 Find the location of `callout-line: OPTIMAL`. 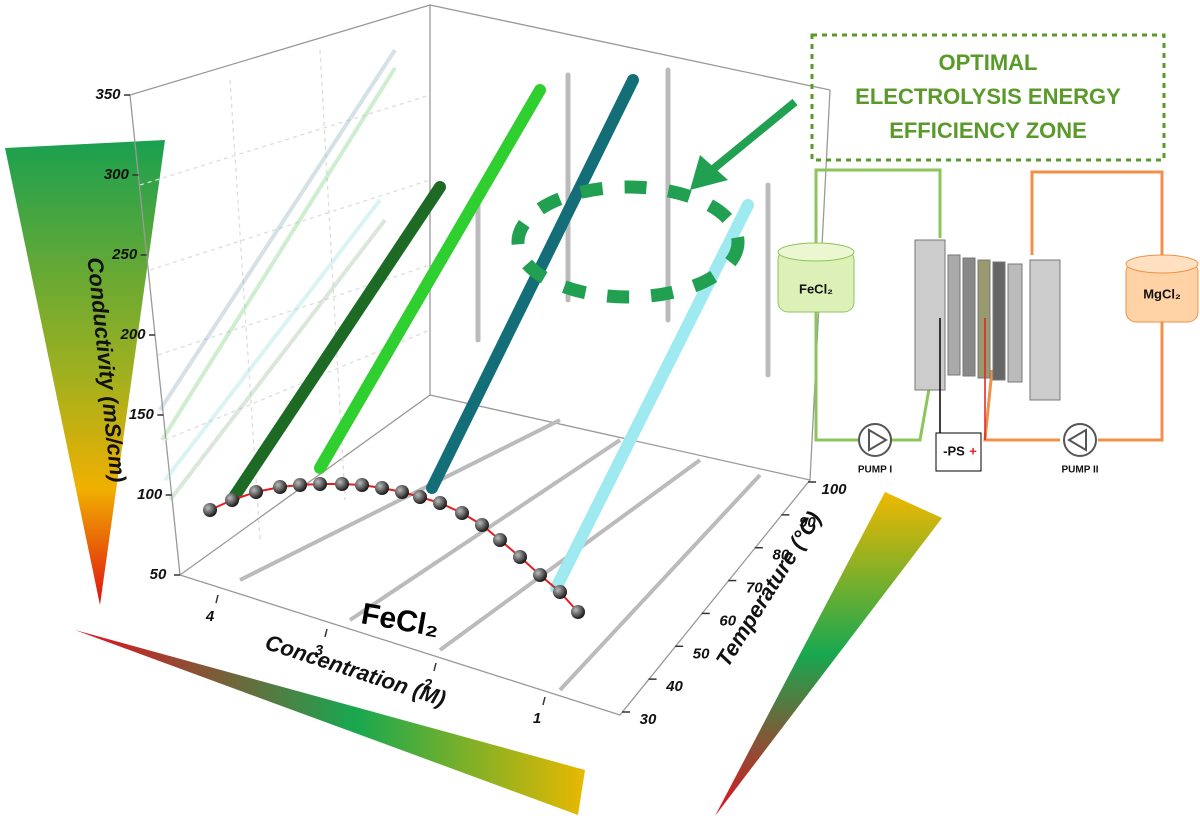

callout-line: OPTIMAL is located at coordinates (988, 62).